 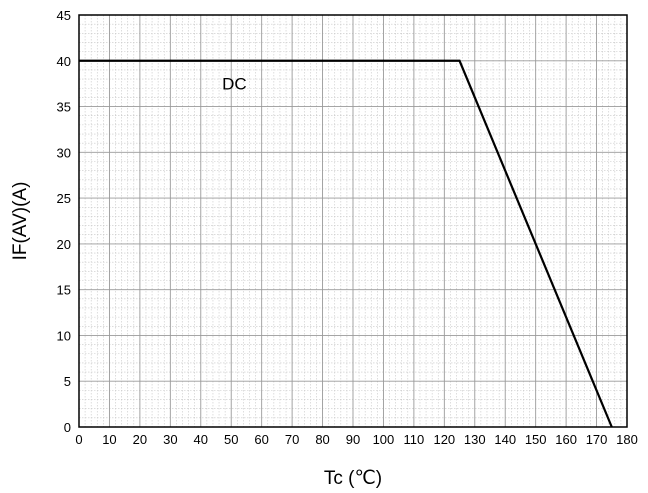 I want to click on x-tick-label: 180, so click(x=627, y=439).